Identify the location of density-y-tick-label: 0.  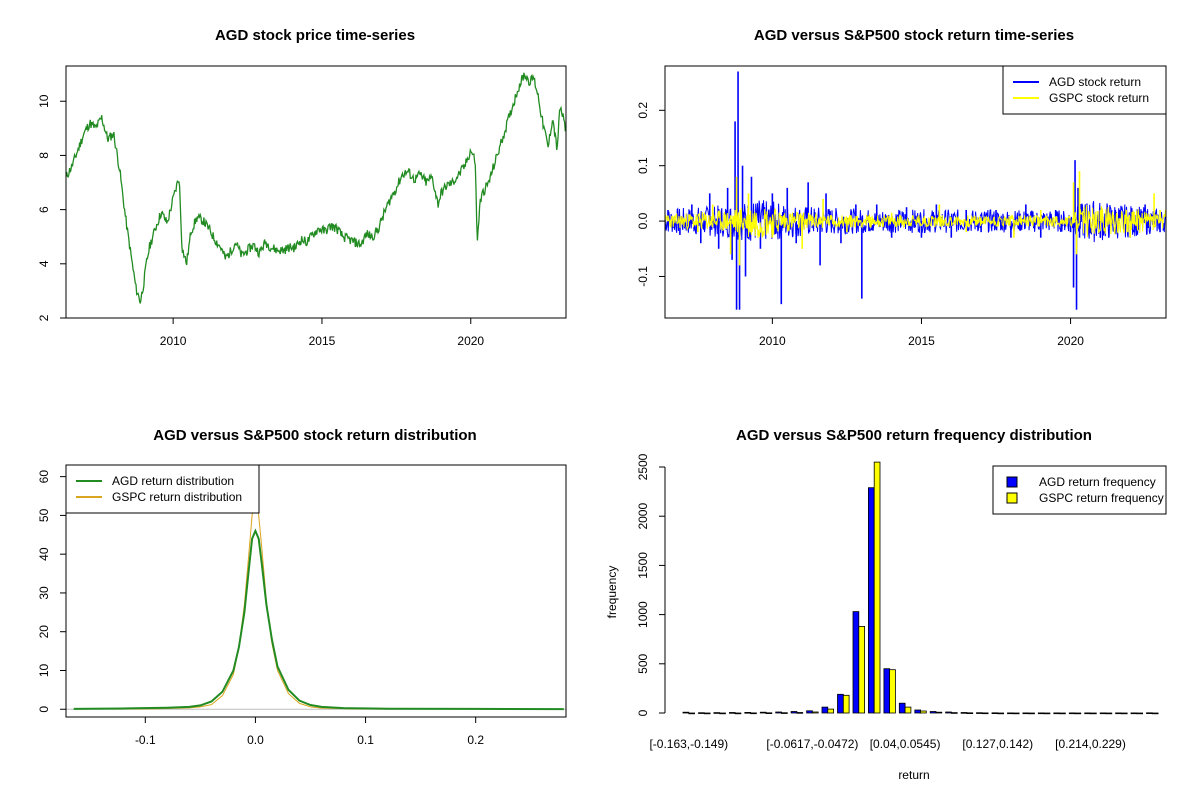
(44, 709).